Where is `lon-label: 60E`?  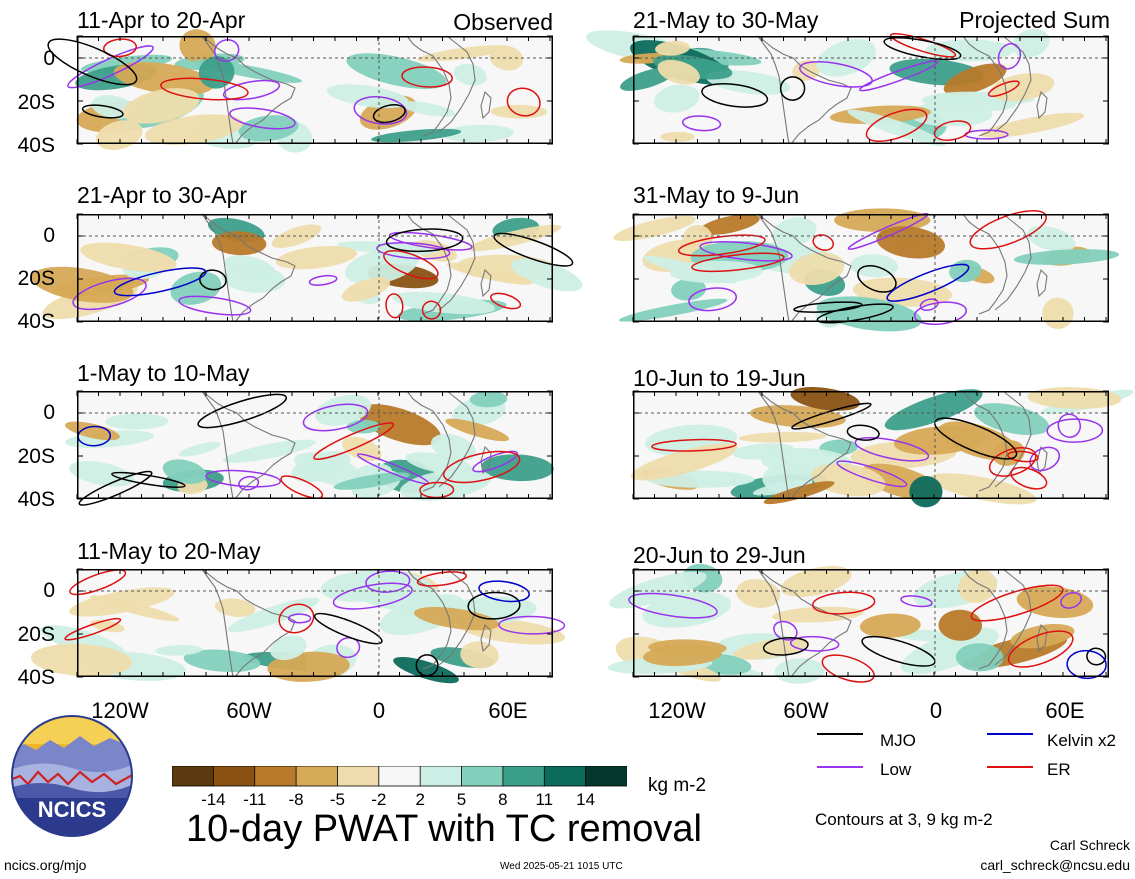 lon-label: 60E is located at coordinates (508, 710).